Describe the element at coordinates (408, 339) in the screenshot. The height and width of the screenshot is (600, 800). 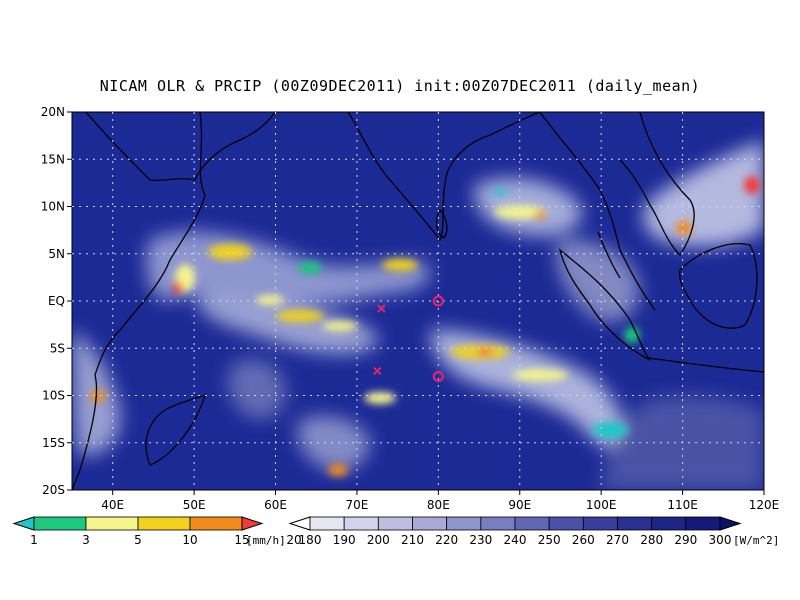
I see `markers` at that location.